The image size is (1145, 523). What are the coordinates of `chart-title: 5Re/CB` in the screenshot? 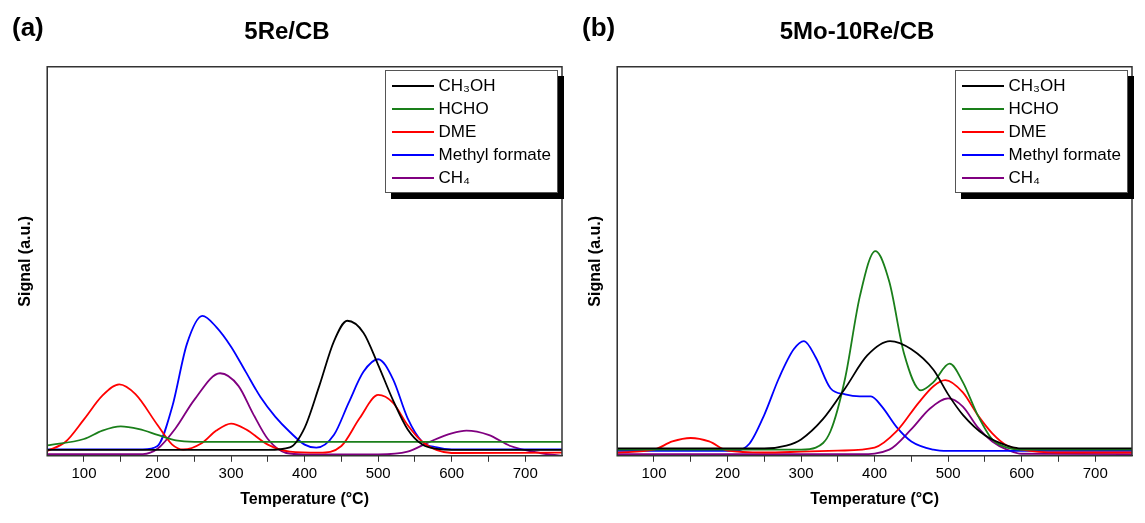 It's located at (287, 31).